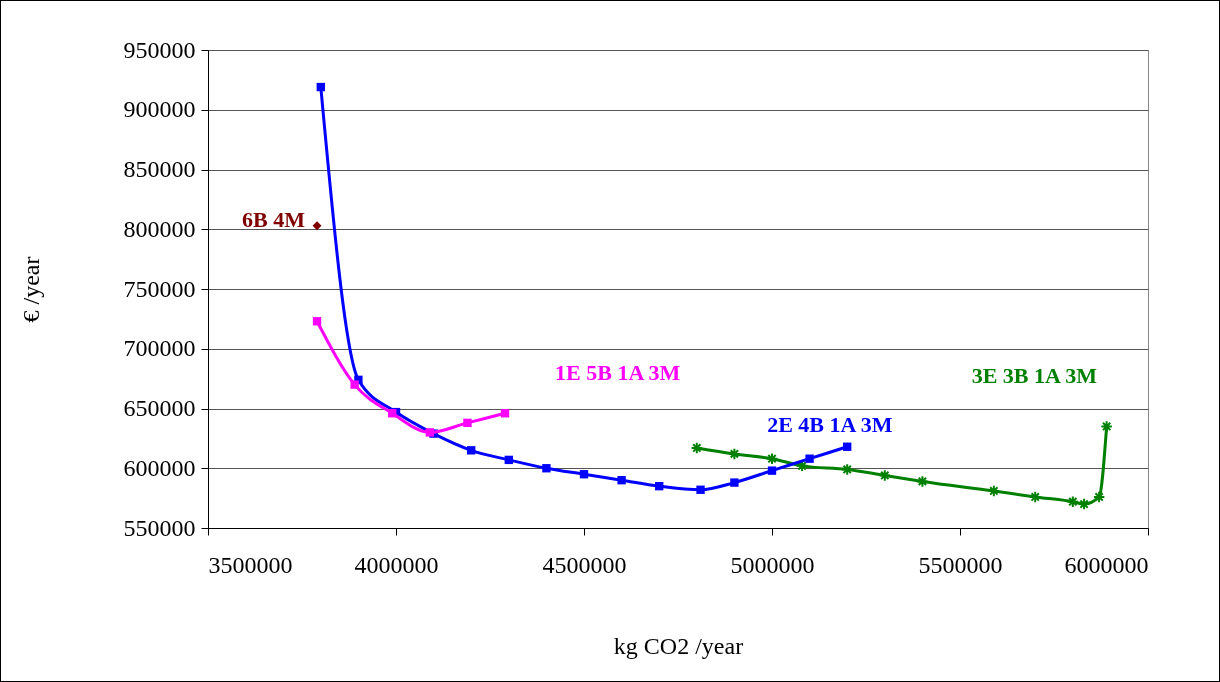 The image size is (1220, 682). Describe the element at coordinates (159, 408) in the screenshot. I see `y-tick-label: 650000` at that location.